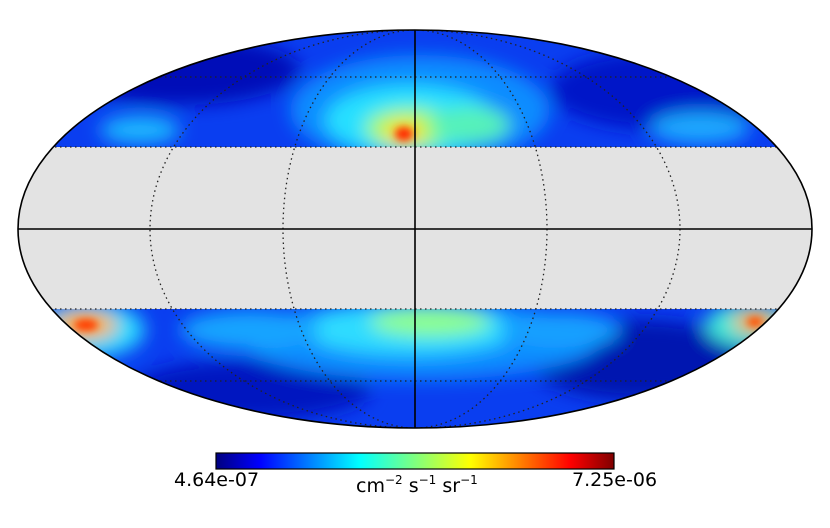 This screenshot has width=830, height=528. I want to click on colorbar, so click(415, 461).